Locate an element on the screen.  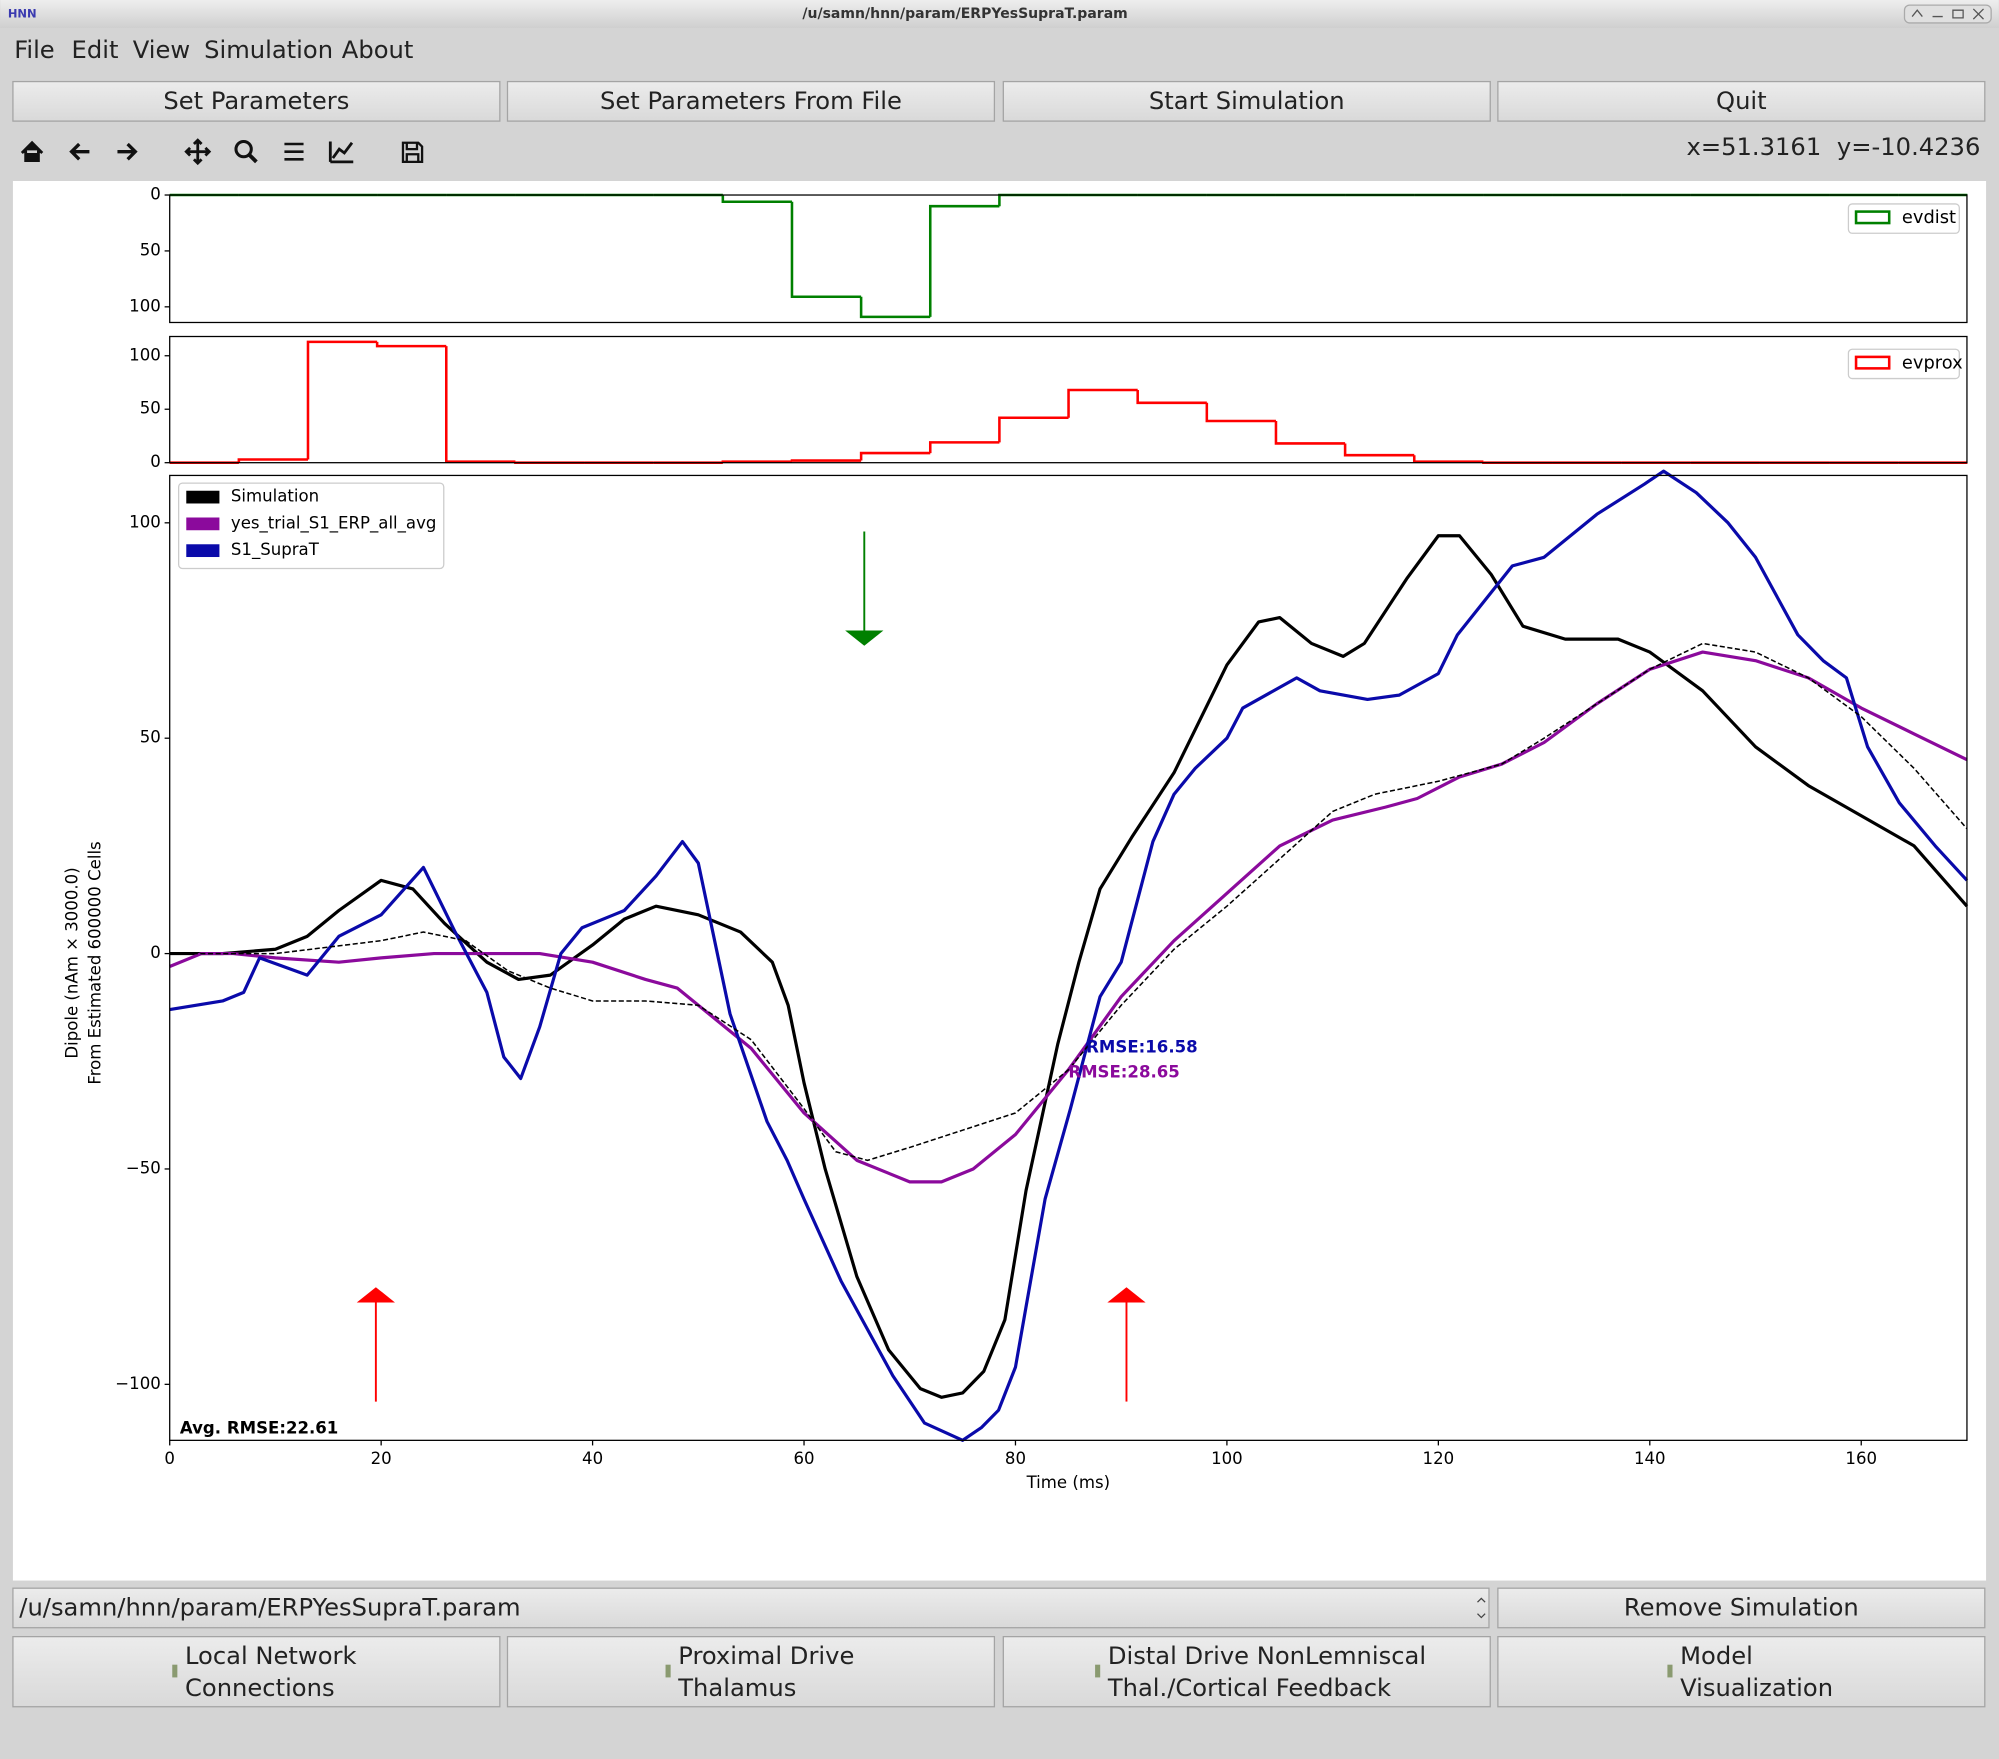
toolbar-button-label: Quit is located at coordinates (1741, 101).